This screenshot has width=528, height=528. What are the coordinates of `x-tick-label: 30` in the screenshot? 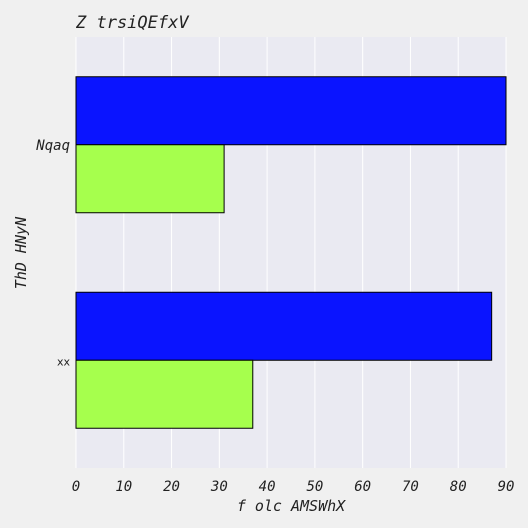 It's located at (219, 487).